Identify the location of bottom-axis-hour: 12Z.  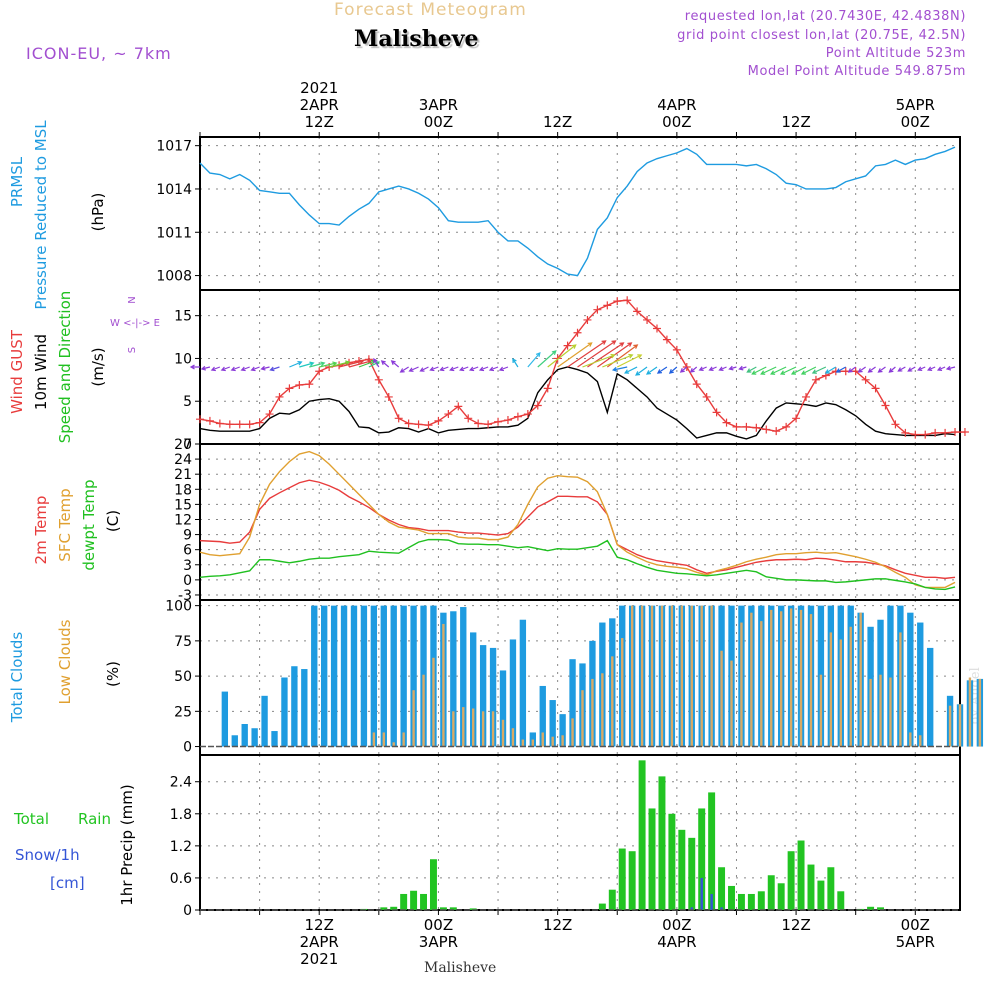
(319, 925).